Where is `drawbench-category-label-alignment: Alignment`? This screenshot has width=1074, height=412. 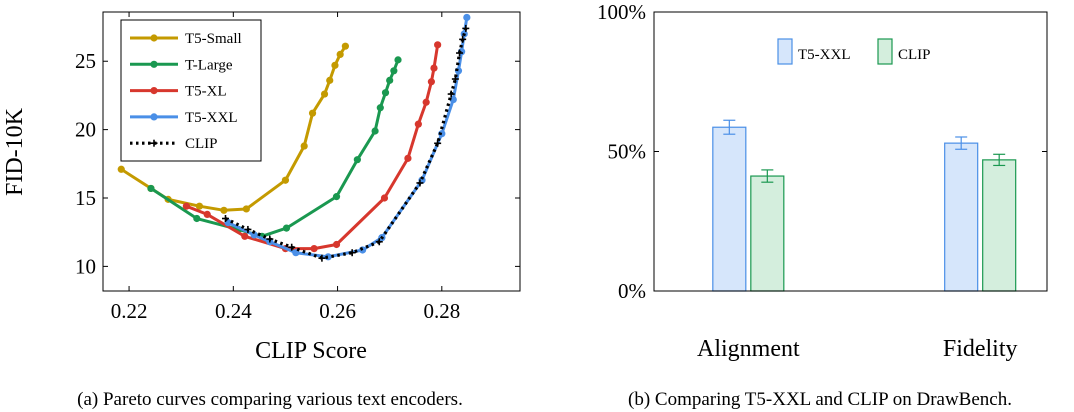
drawbench-category-label-alignment: Alignment is located at coordinates (748, 349).